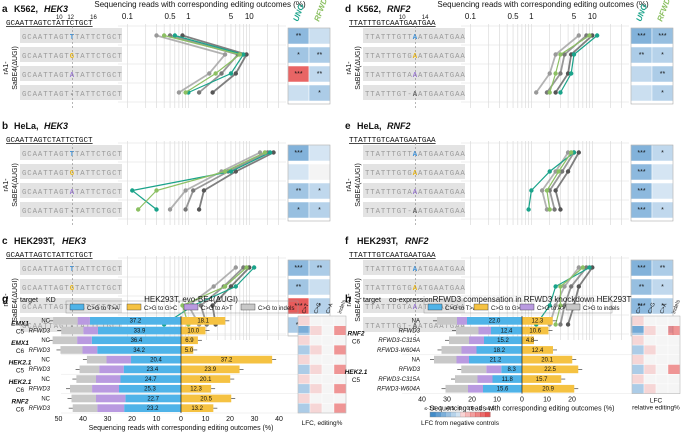 The height and width of the screenshot is (447, 685). What do you see at coordinates (513, 16) in the screenshot?
I see `axis-tick-label: 0.5` at bounding box center [513, 16].